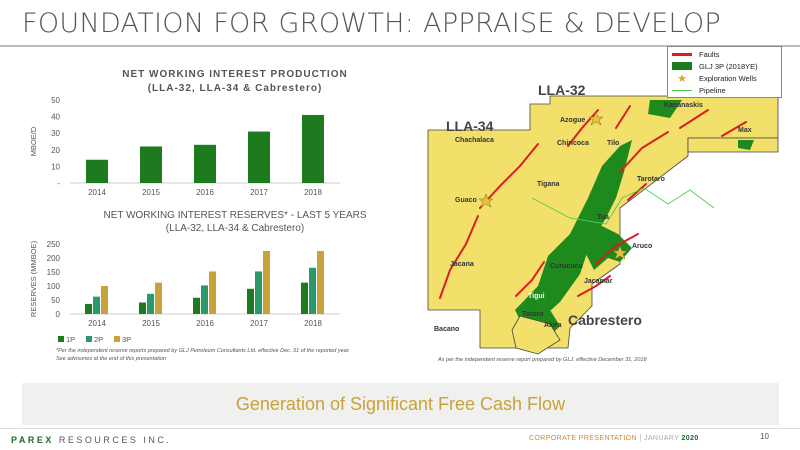 This screenshot has width=800, height=450. Describe the element at coordinates (651, 179) in the screenshot. I see `field-label: Tarotaro` at that location.